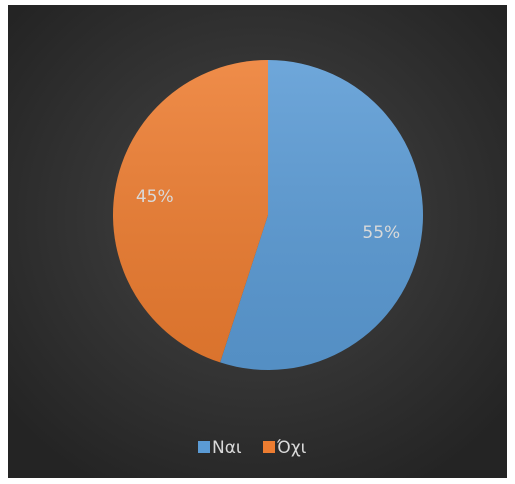 Image resolution: width=515 pixels, height=484 pixels. Describe the element at coordinates (227, 448) in the screenshot. I see `legend-label: Ναι` at that location.